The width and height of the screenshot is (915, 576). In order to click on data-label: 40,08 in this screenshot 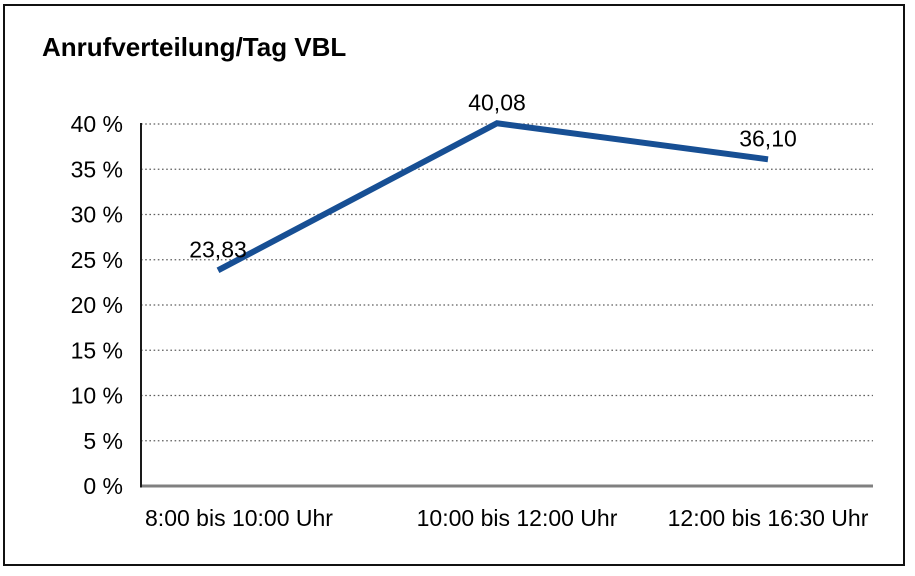, I will do `click(497, 102)`.